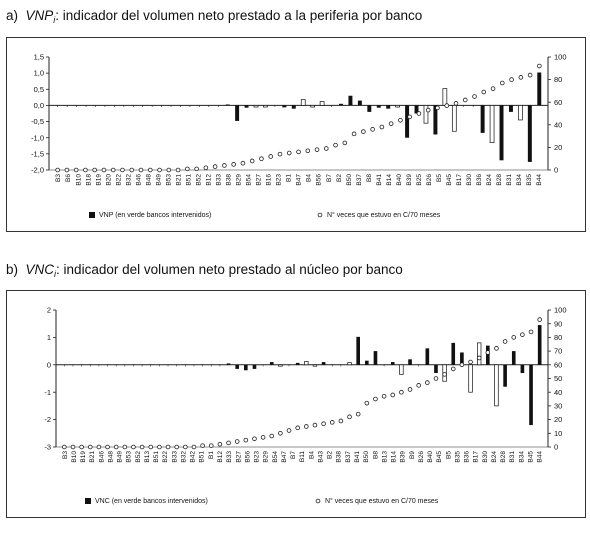 This screenshot has width=590, height=533. What do you see at coordinates (531, 457) in the screenshot?
I see `panel-b-category-label: B45` at bounding box center [531, 457].